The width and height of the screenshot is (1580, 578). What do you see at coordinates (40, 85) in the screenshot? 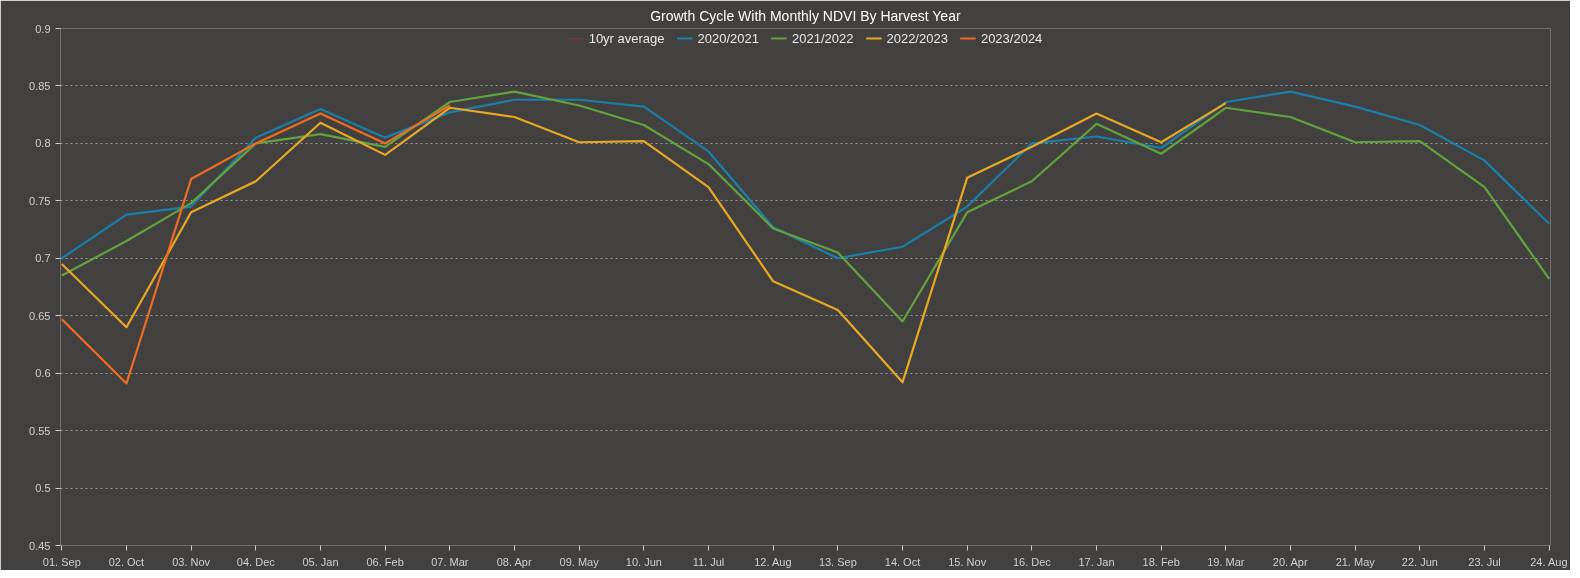
I see `y-tick-label: 0.85` at bounding box center [40, 85].